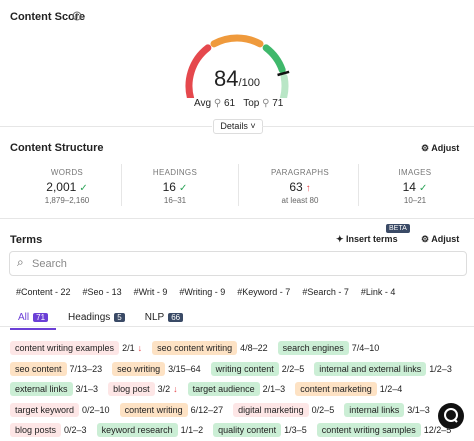  I want to click on metric-label: IMAGES, so click(415, 172).